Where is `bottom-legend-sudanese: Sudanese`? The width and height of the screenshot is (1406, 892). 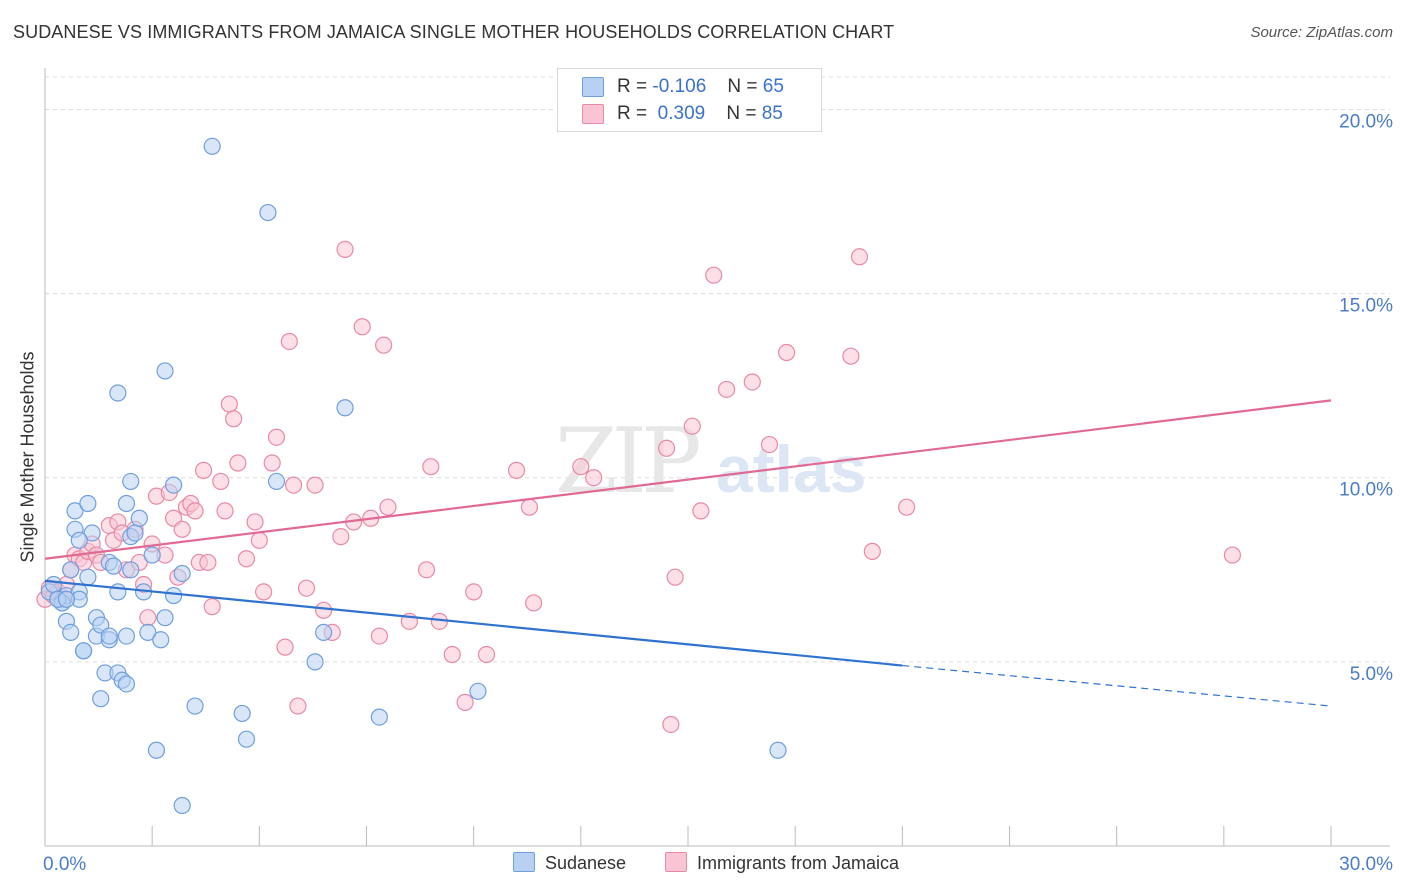 bottom-legend-sudanese: Sudanese is located at coordinates (569, 863).